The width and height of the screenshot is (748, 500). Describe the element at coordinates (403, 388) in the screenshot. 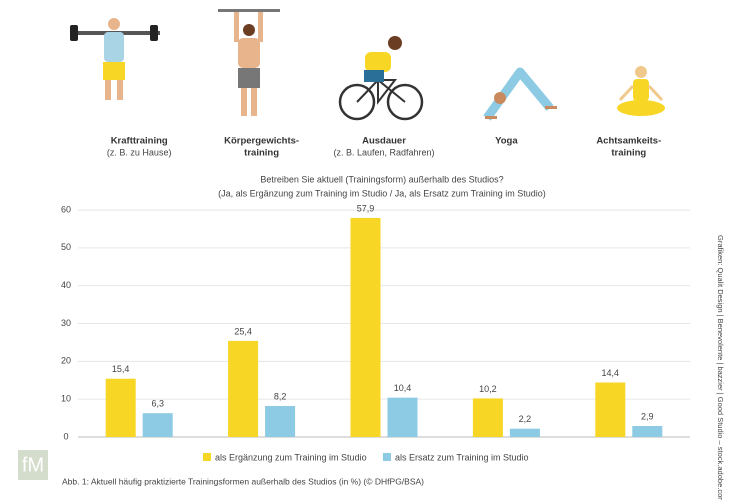

I see `value-label: 10,4` at that location.